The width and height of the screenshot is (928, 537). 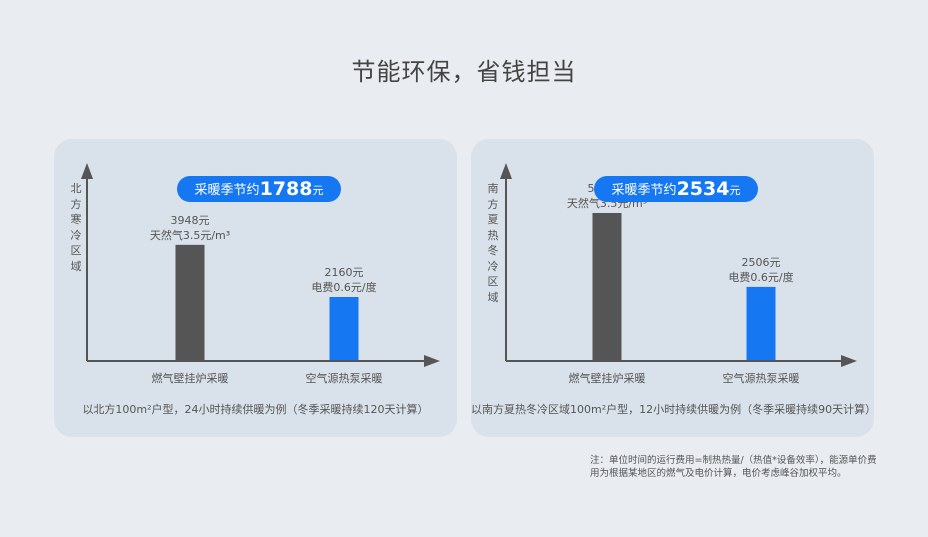 I want to click on bar-value-label: 2506元, so click(x=761, y=262).